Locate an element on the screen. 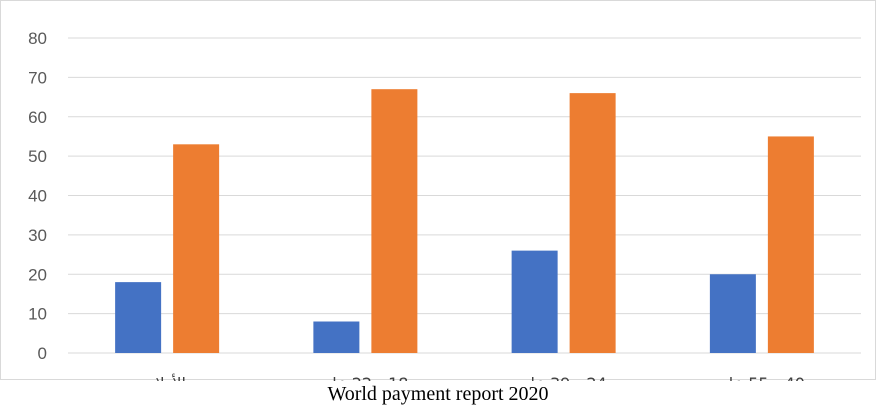  x-tick-label: 40 - 55 عام is located at coordinates (762, 377).